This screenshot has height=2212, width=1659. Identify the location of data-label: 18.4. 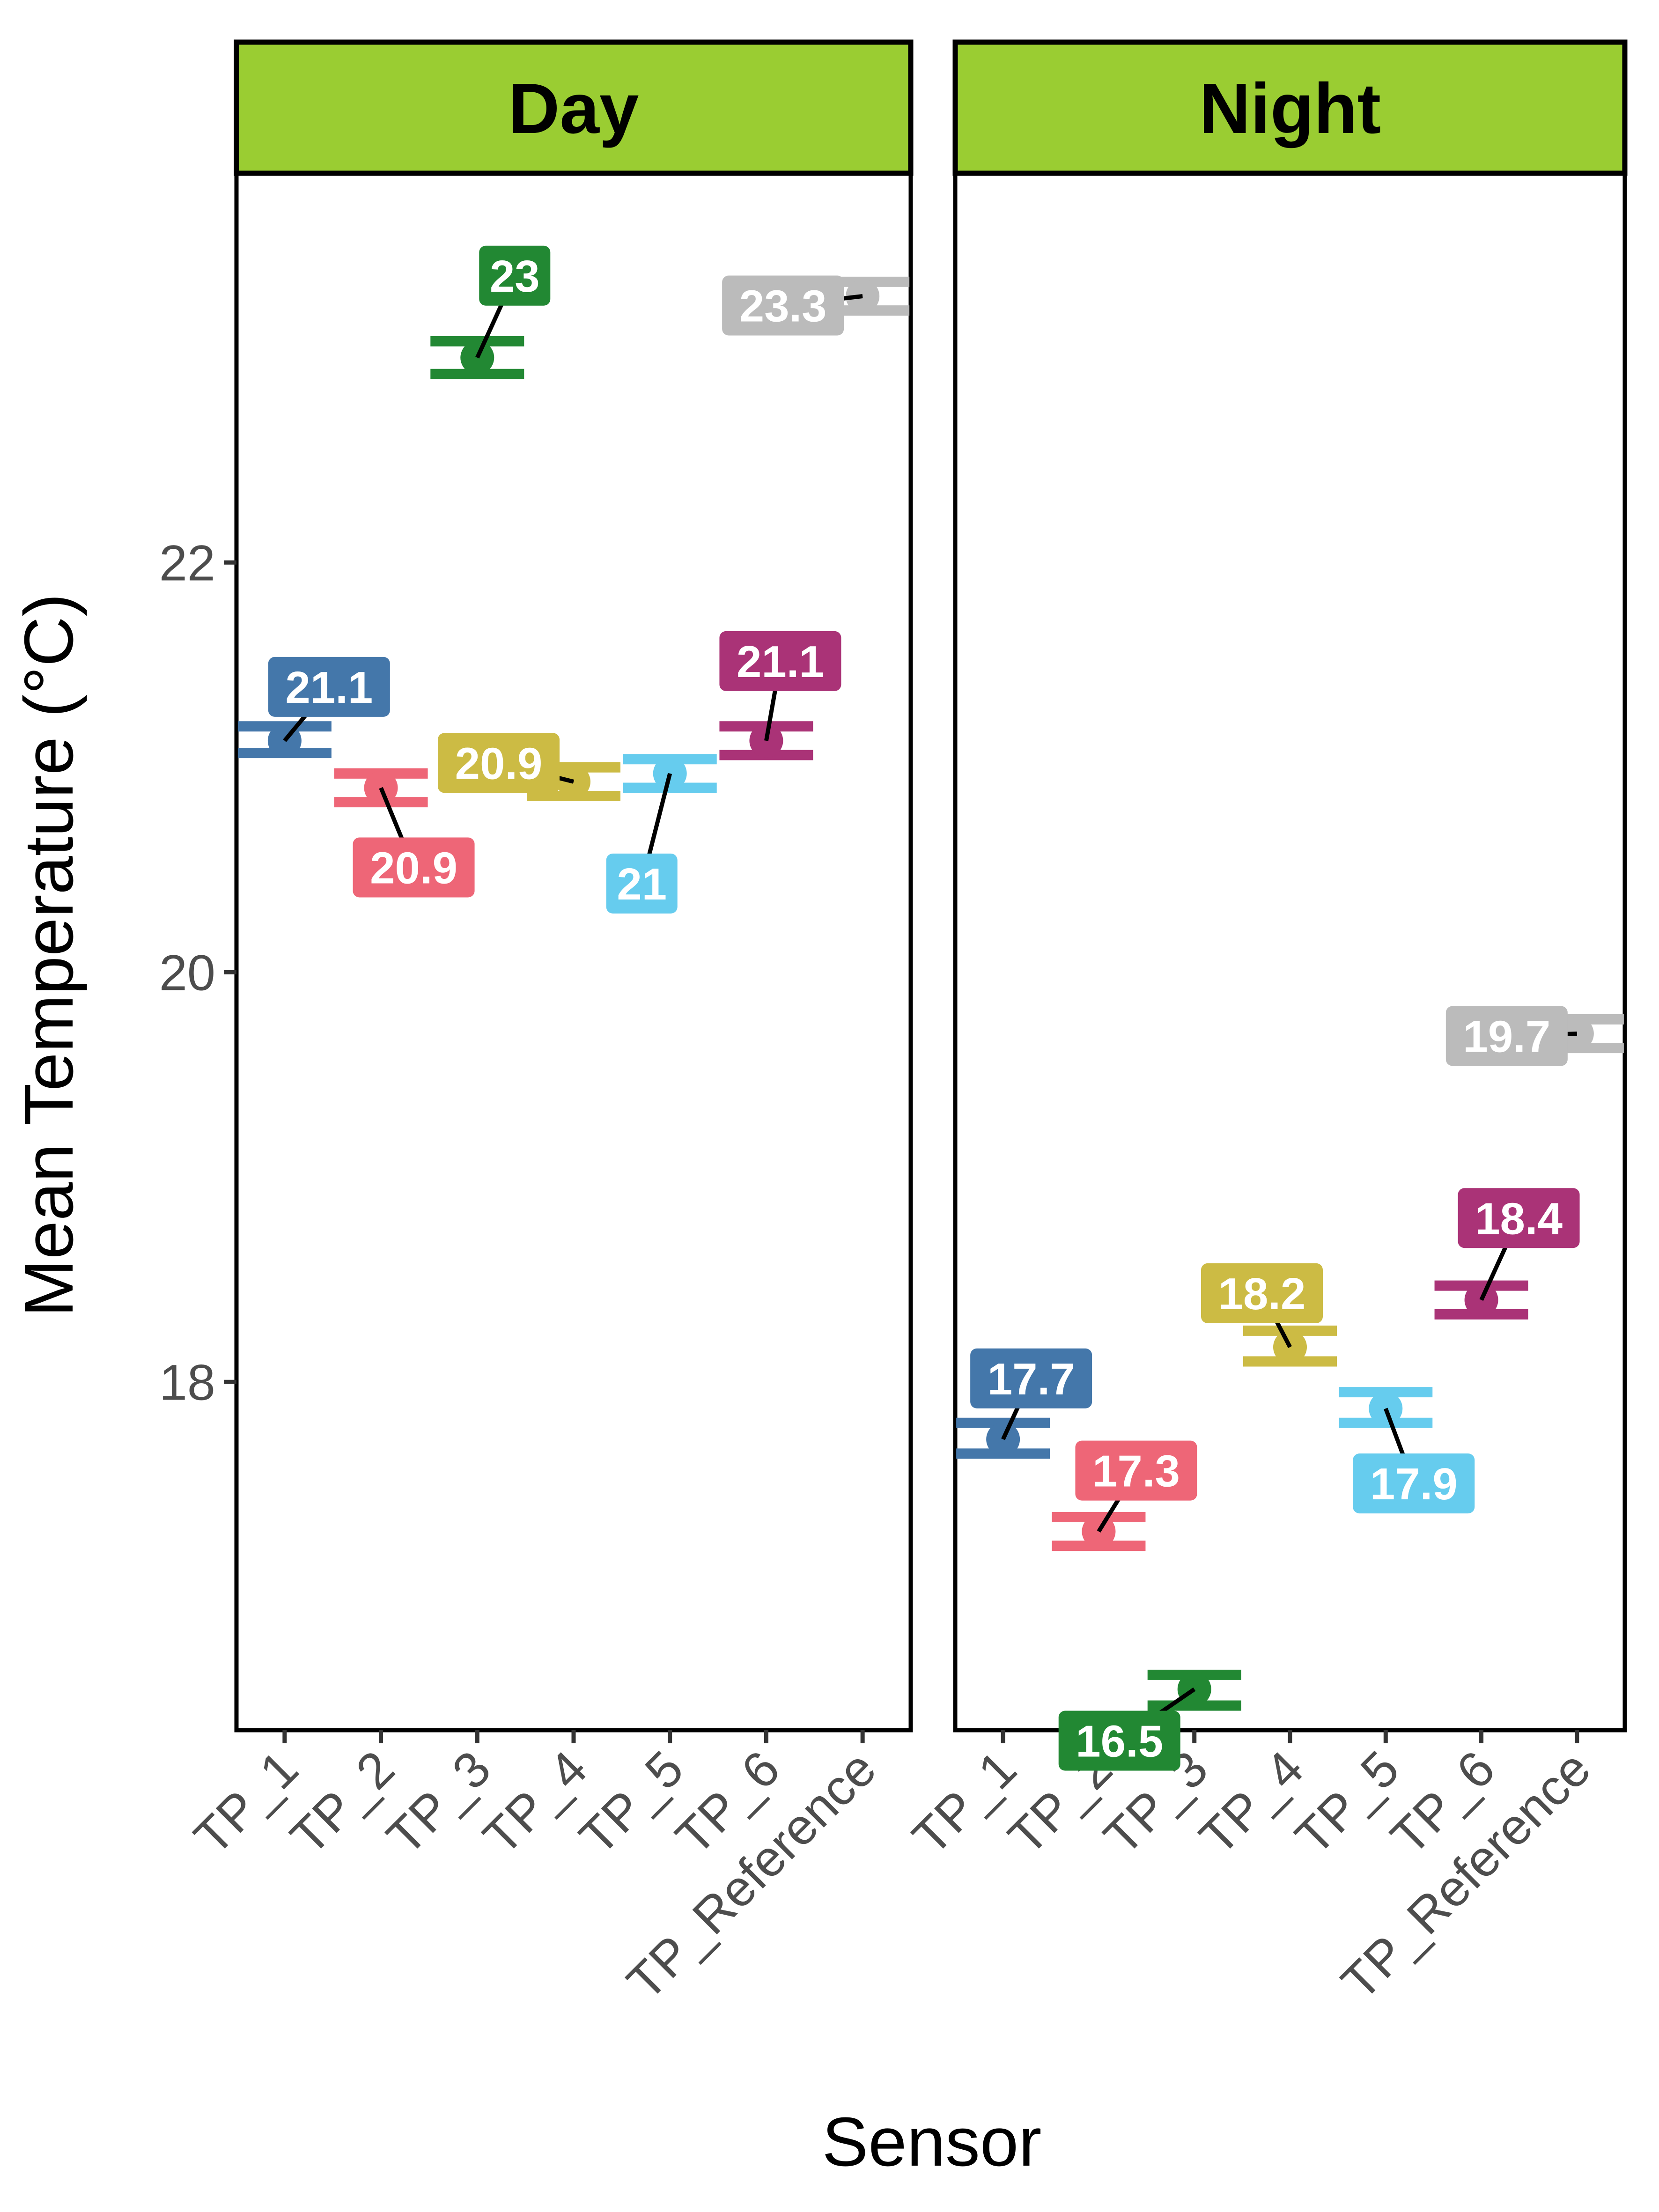
(1519, 1219).